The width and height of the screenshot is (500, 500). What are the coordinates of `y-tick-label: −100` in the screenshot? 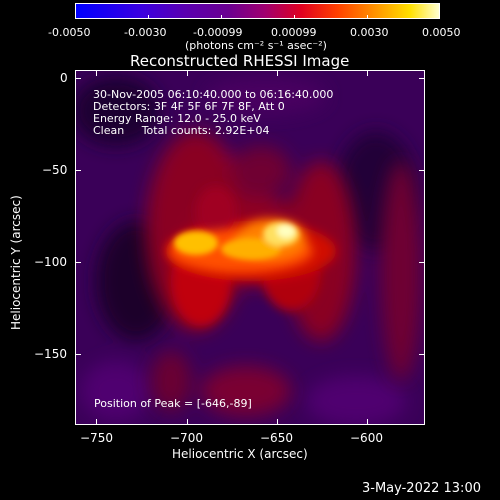 It's located at (50, 262).